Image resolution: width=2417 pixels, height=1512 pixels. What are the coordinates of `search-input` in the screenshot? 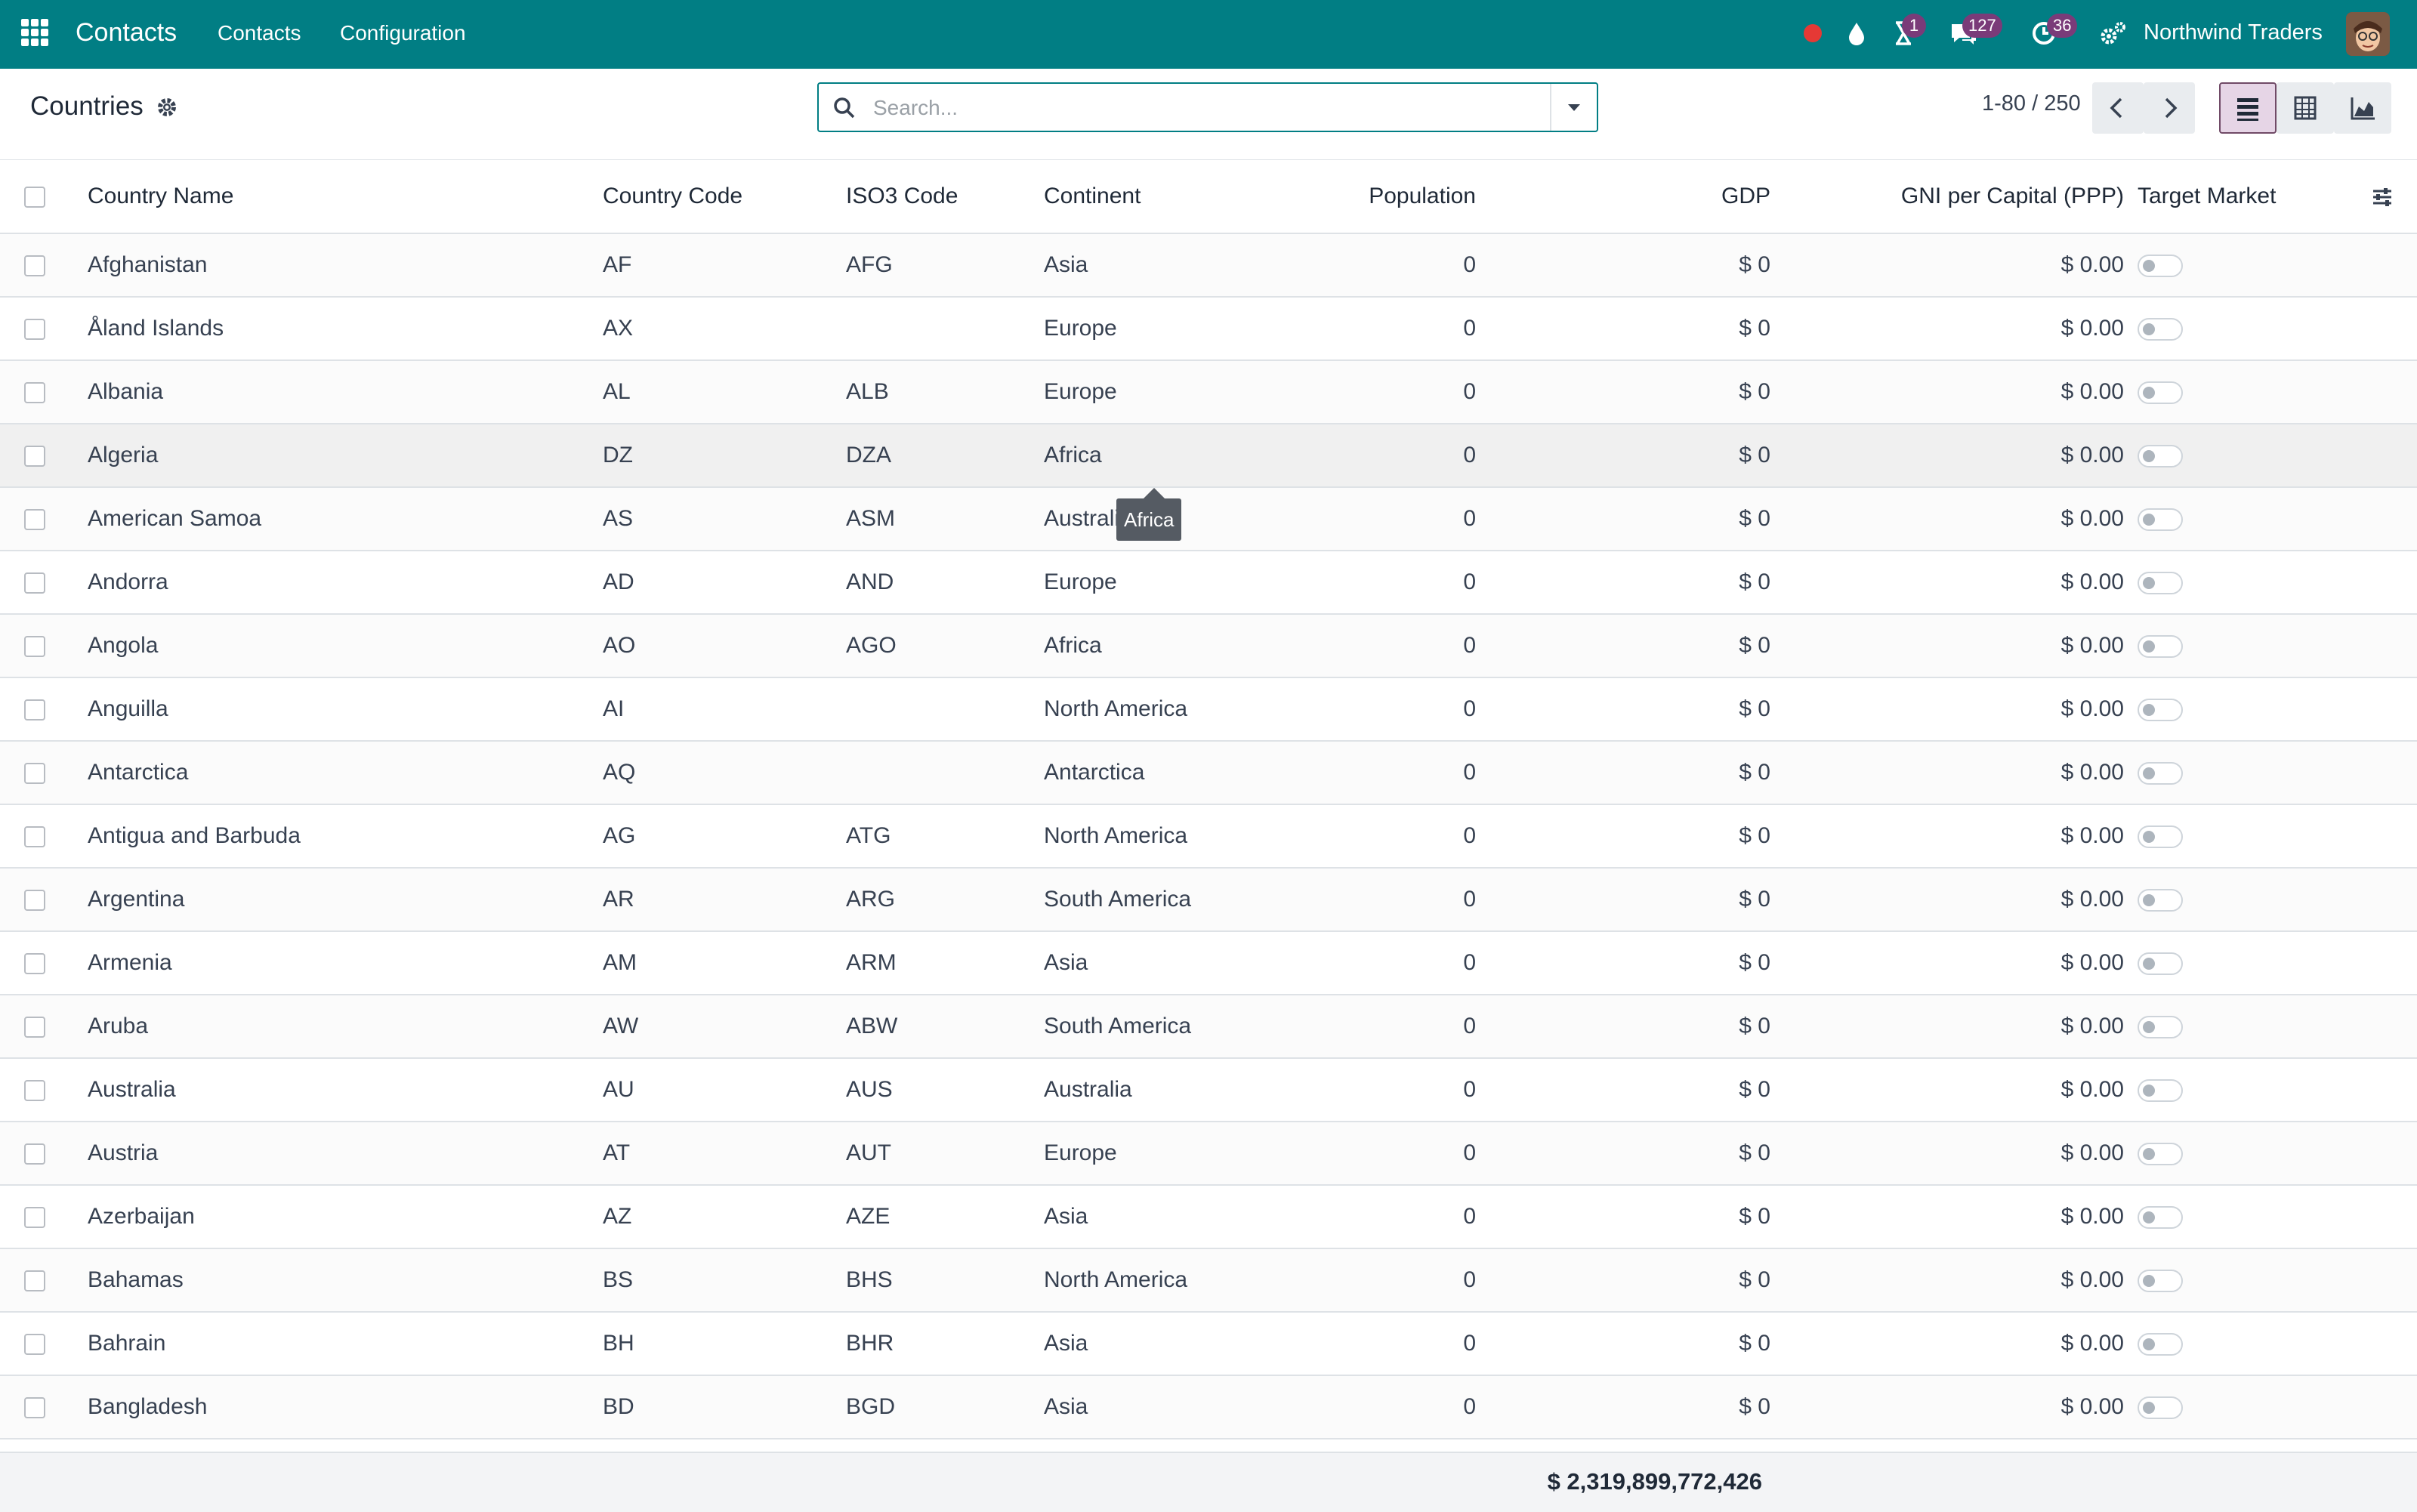 It's located at (1198, 108).